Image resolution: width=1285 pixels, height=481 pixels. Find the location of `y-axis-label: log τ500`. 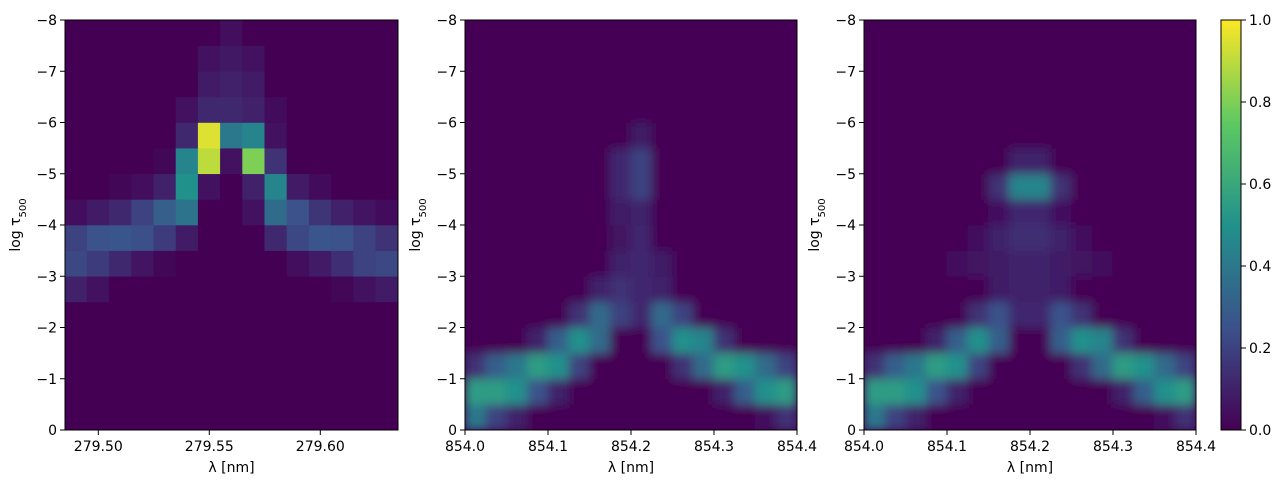

y-axis-label: log τ500 is located at coordinates (418, 224).